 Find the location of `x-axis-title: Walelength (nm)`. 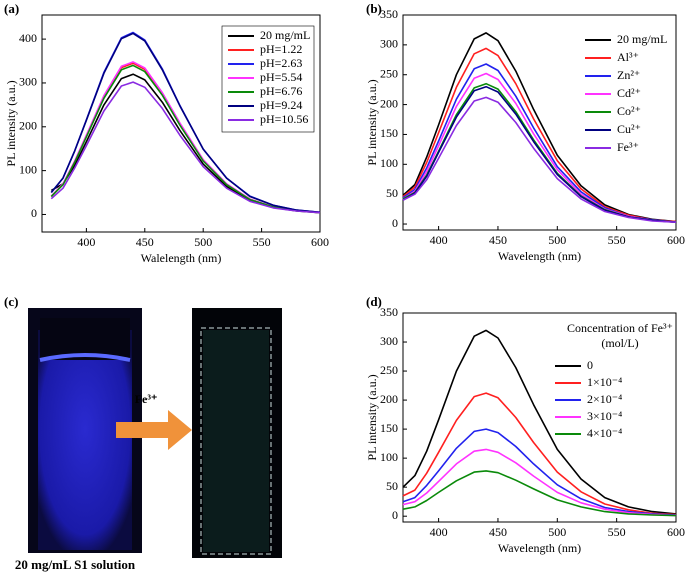

x-axis-title: Walelength (nm) is located at coordinates (181, 258).